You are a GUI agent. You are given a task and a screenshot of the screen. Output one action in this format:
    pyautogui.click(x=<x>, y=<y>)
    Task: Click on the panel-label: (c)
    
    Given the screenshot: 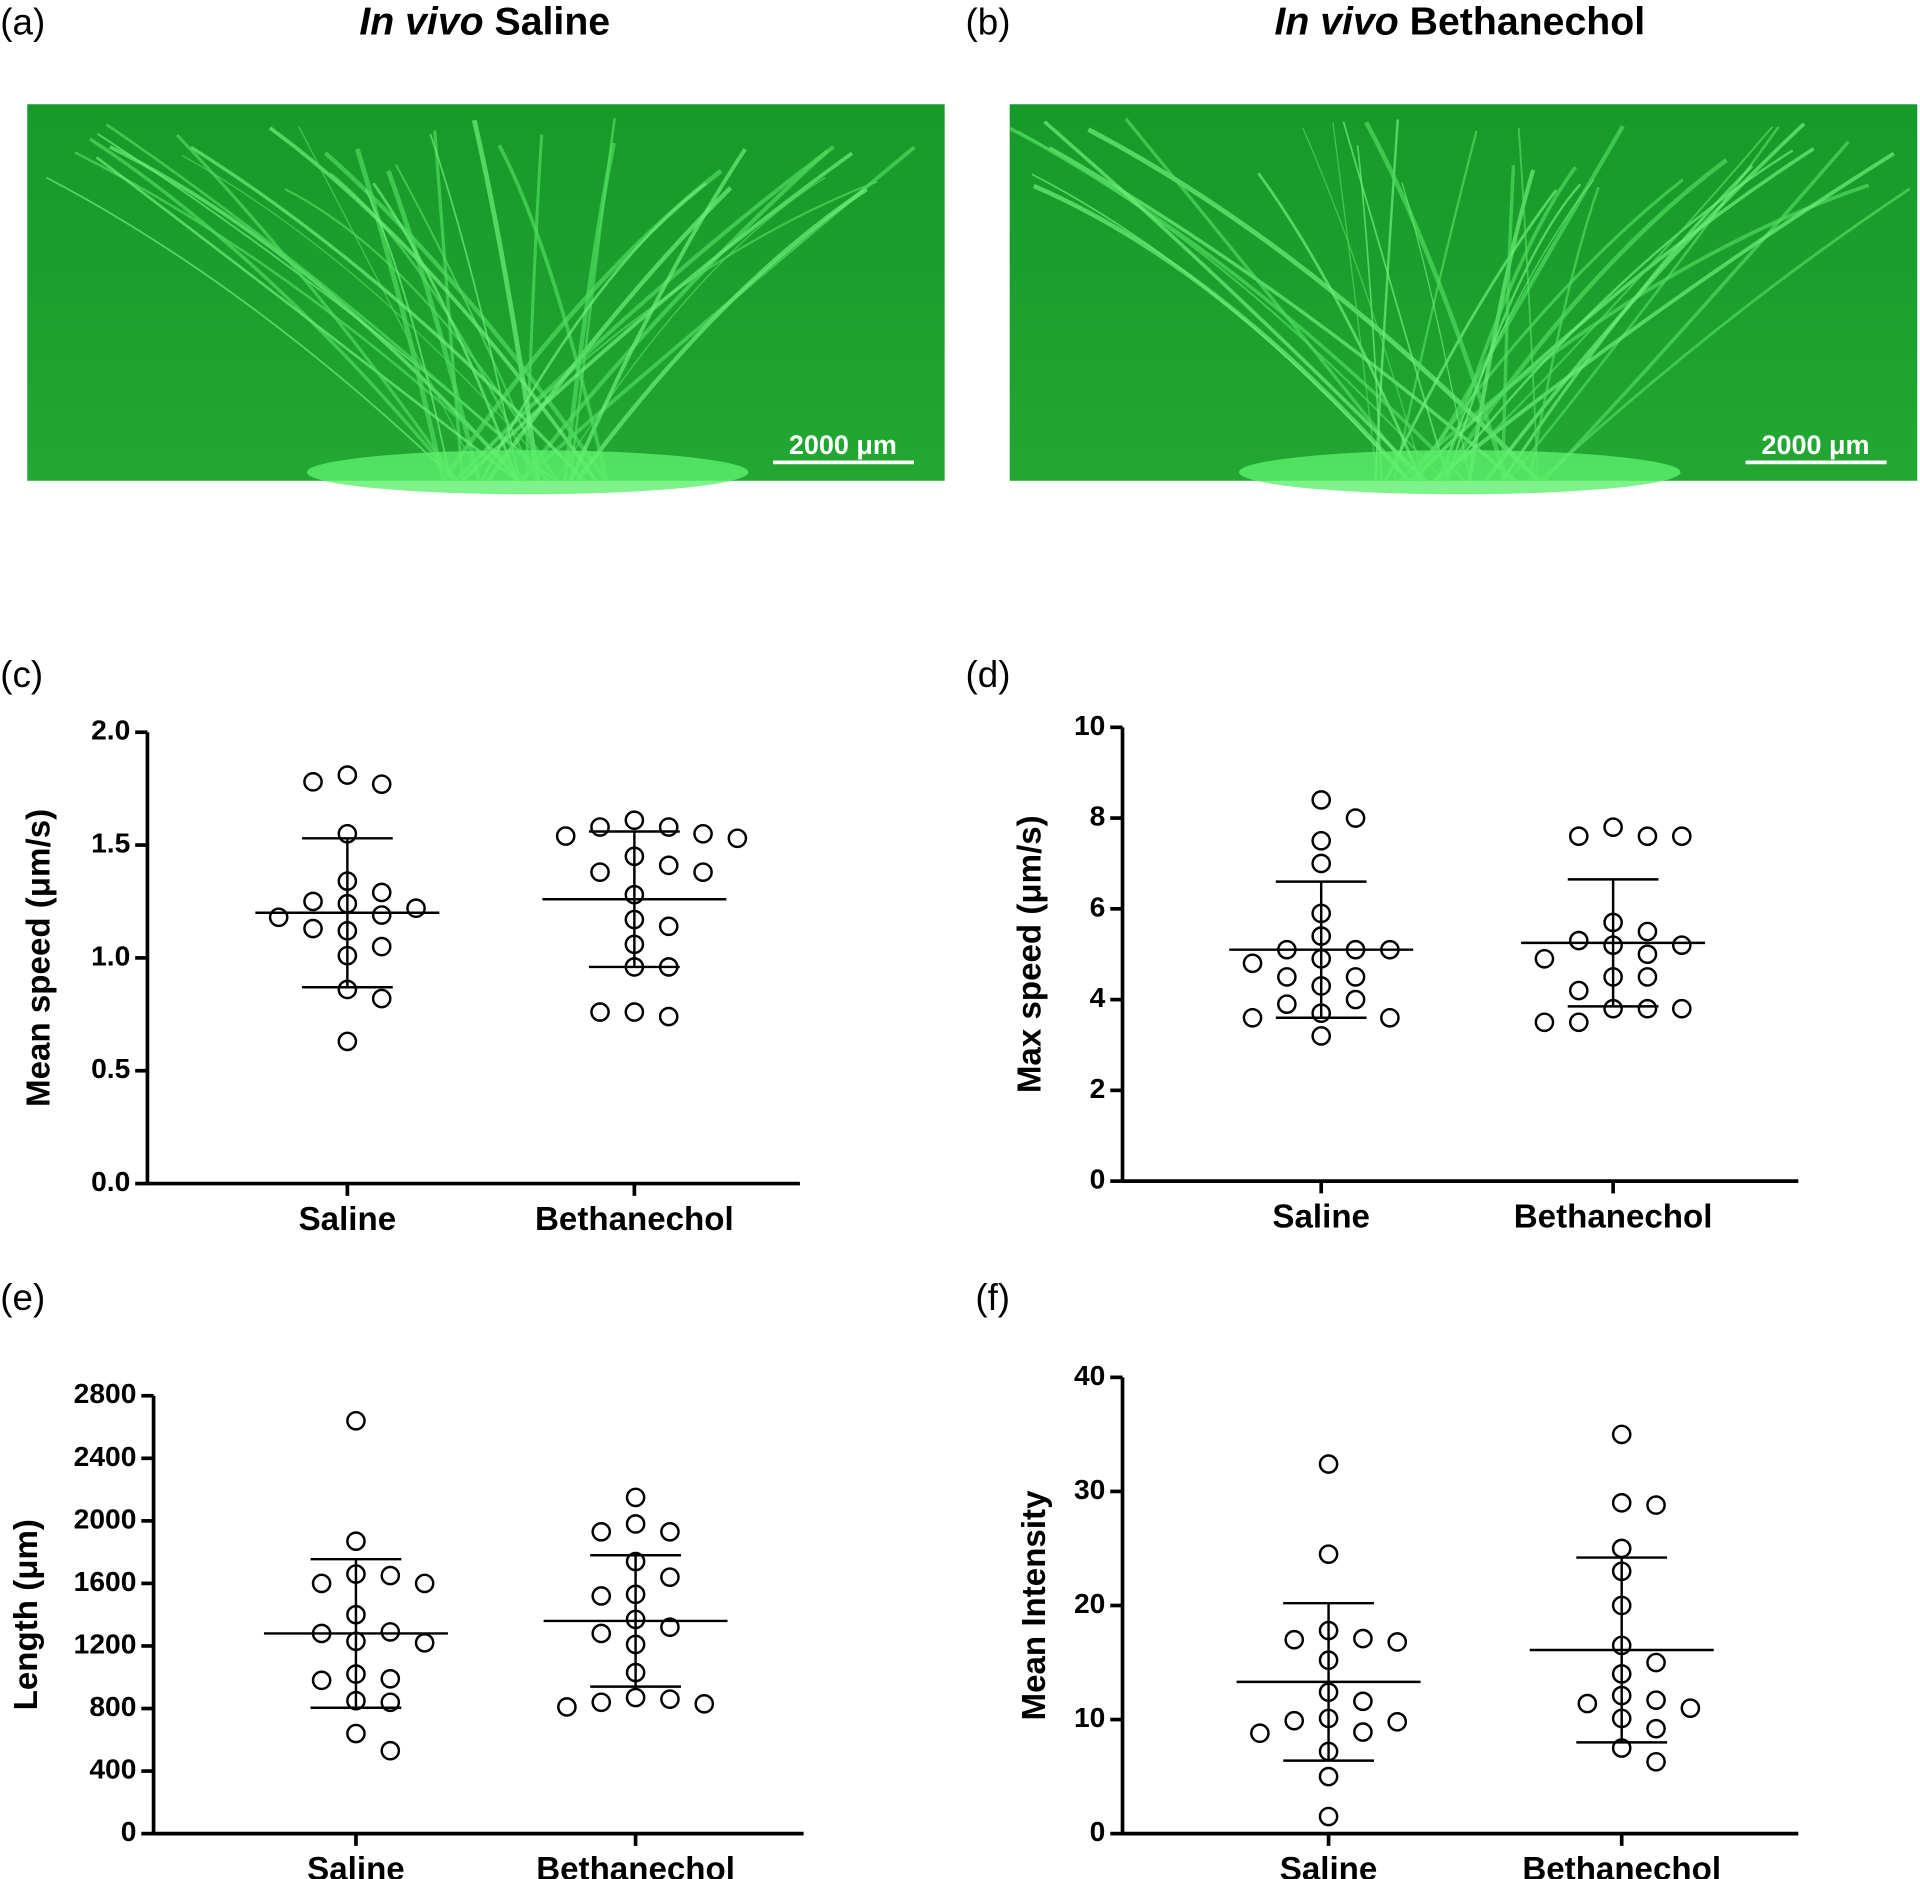 What is the action you would take?
    pyautogui.click(x=21, y=674)
    